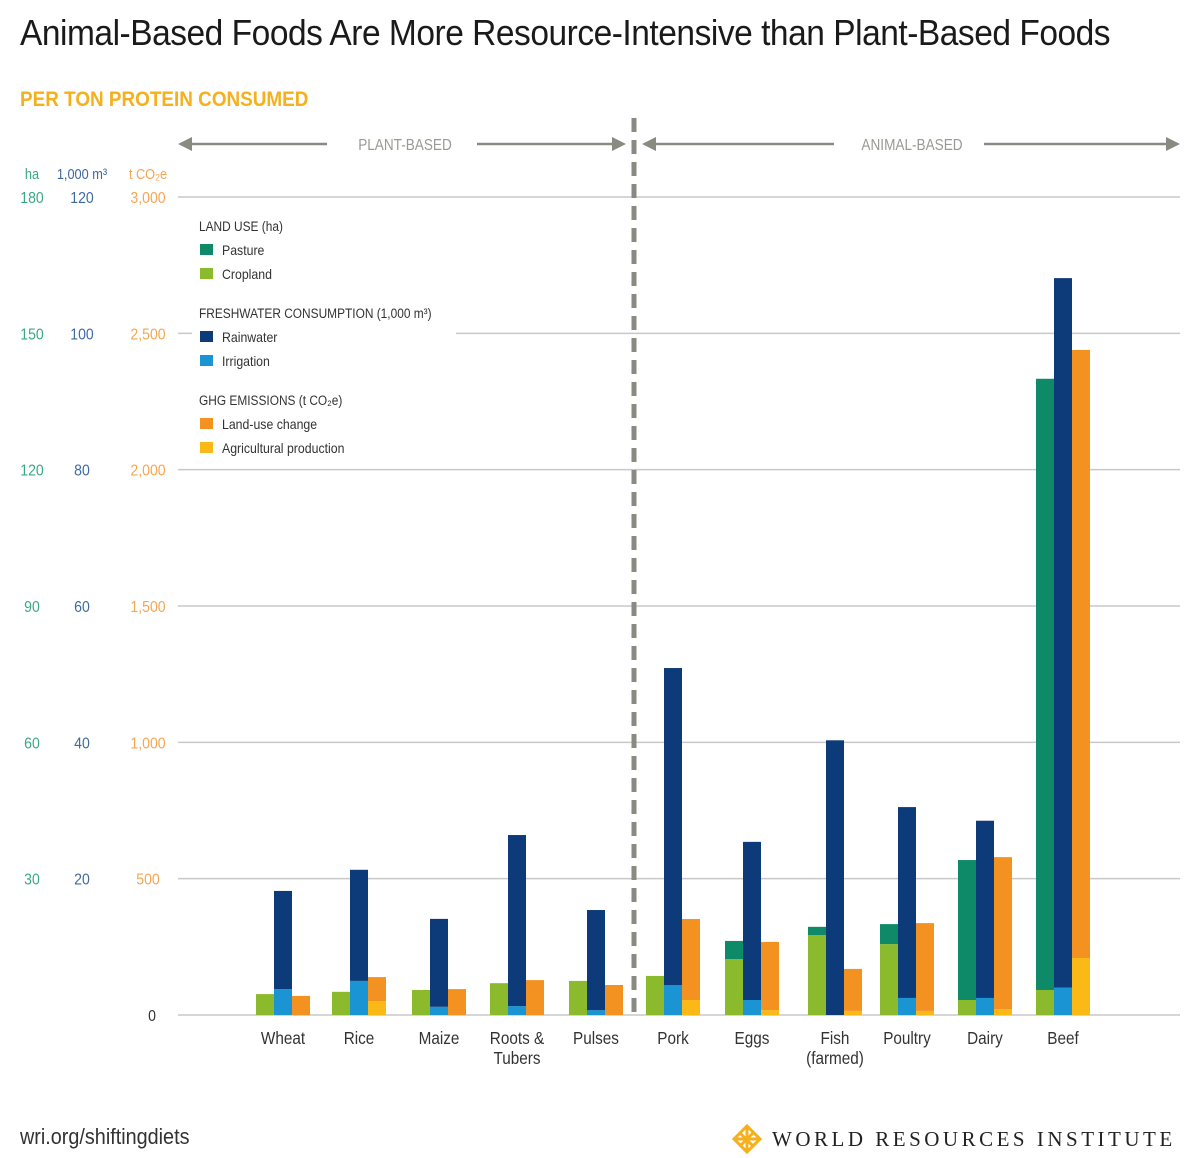 This screenshot has width=1200, height=1158. What do you see at coordinates (32, 744) in the screenshot?
I see `tick-label-land: 60` at bounding box center [32, 744].